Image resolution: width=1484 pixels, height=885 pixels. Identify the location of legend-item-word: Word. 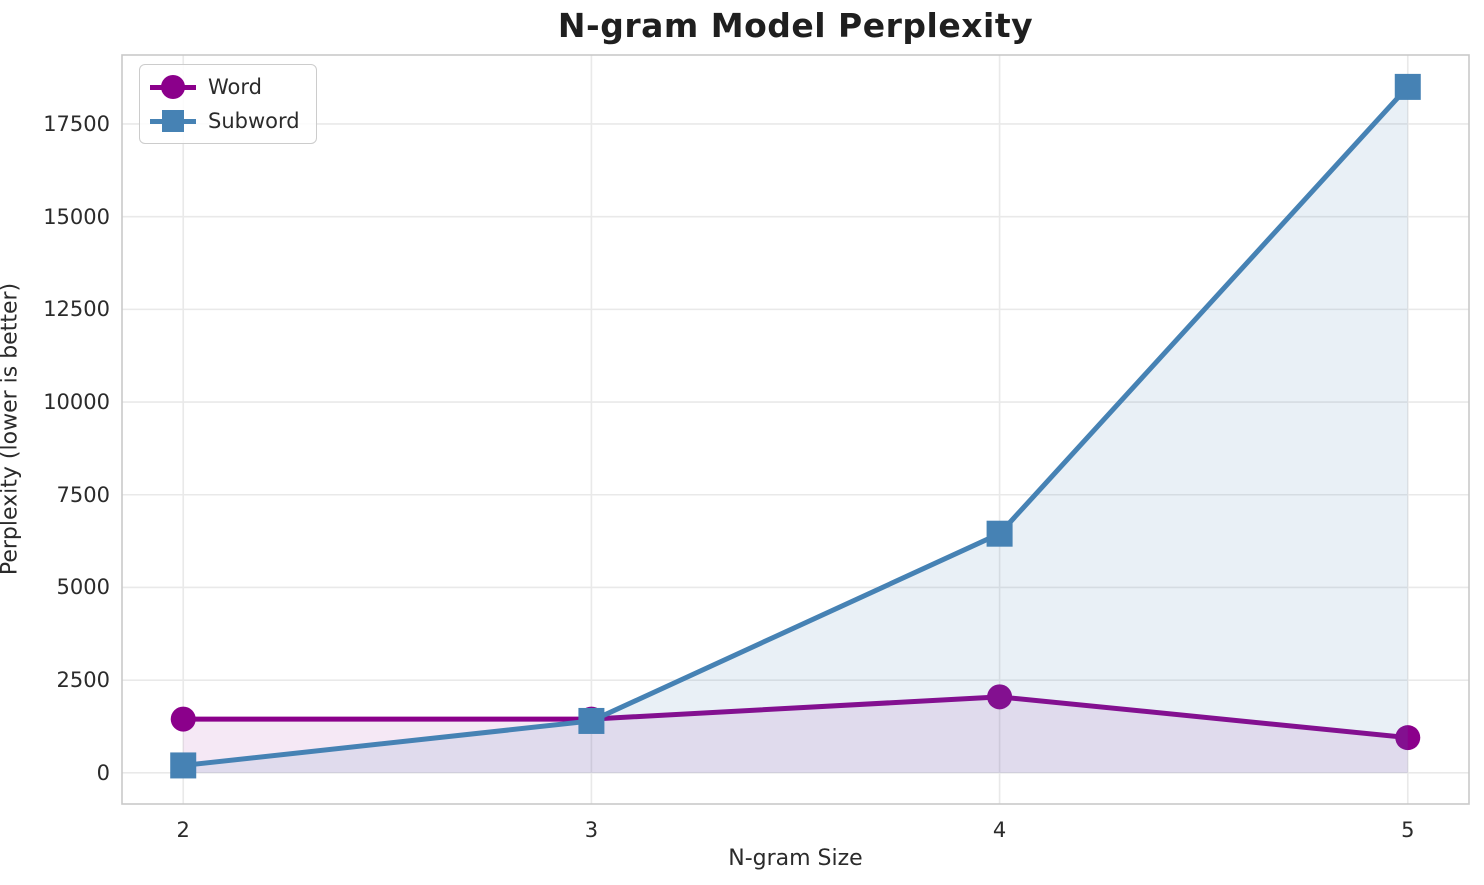
(225, 87).